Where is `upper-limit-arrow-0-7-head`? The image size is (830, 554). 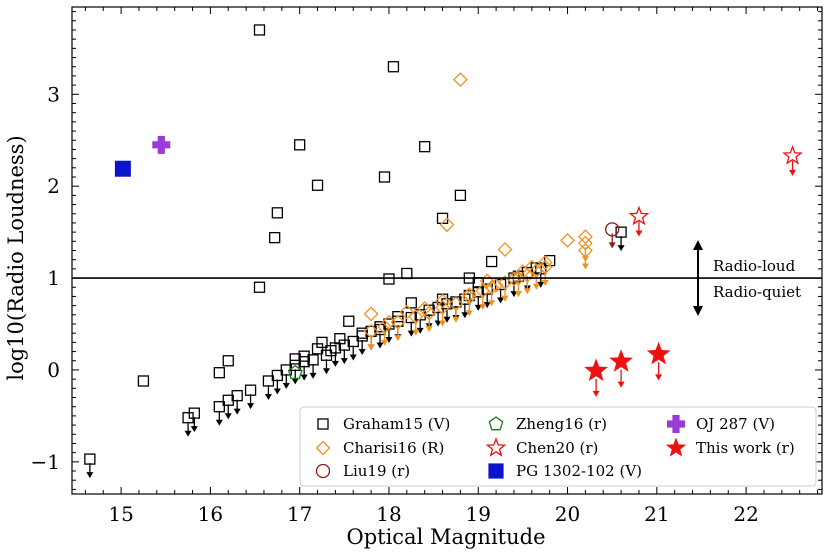
upper-limit-arrow-0-7-head is located at coordinates (251, 406).